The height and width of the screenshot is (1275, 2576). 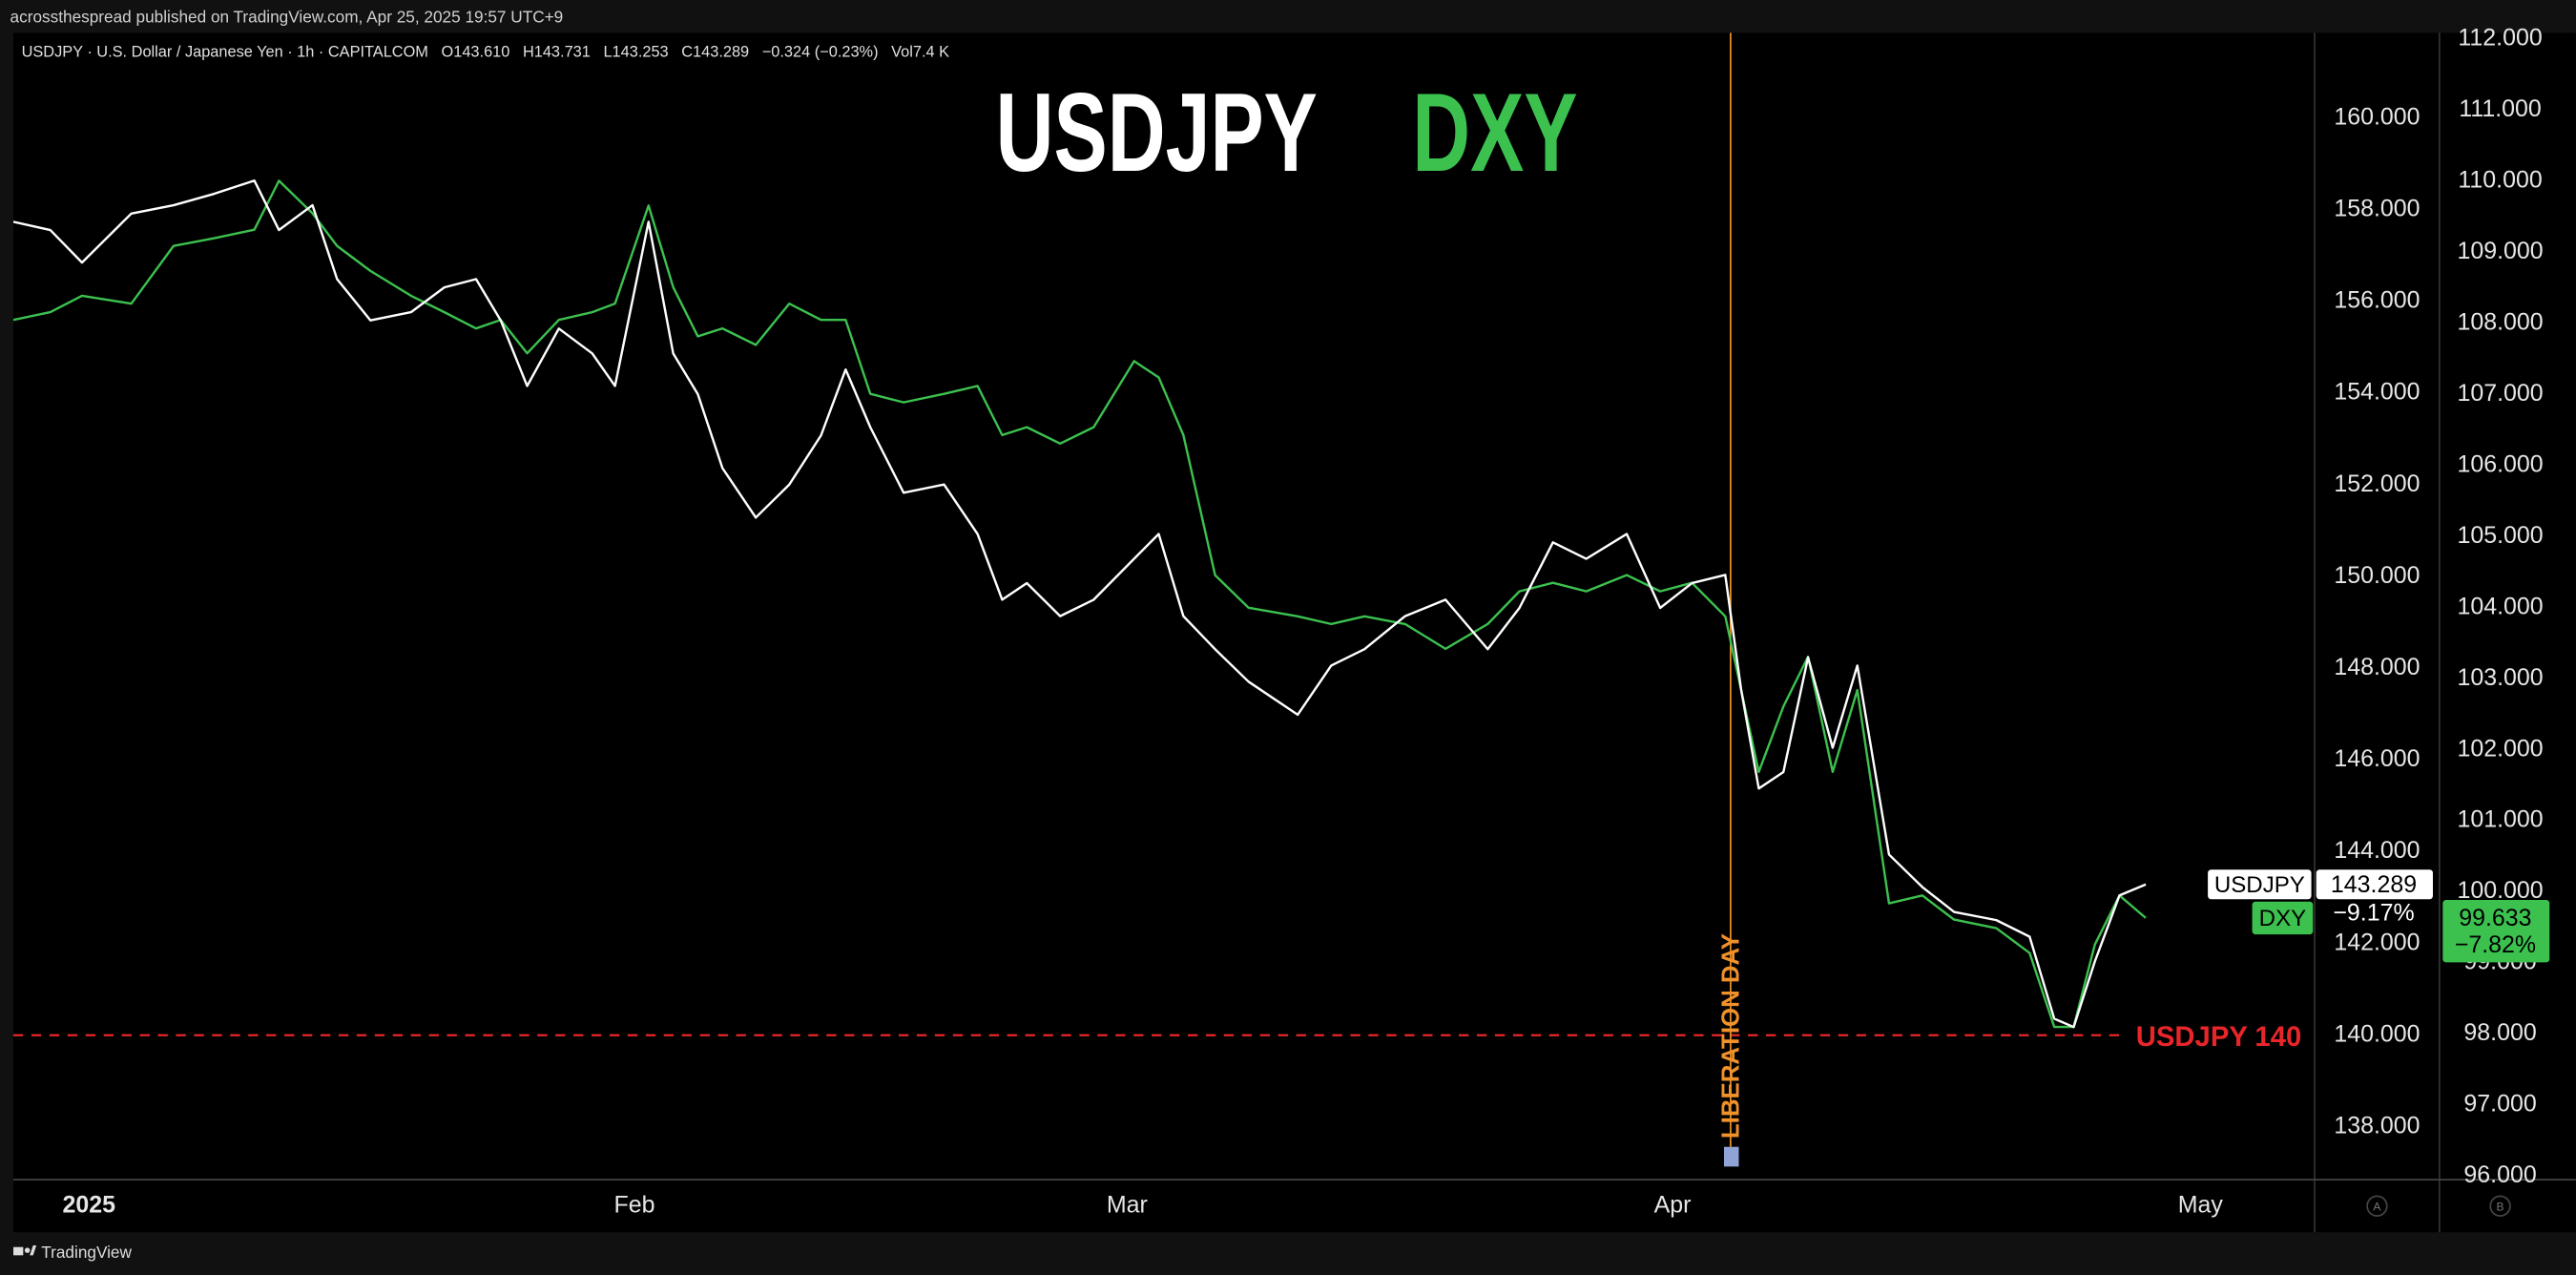 What do you see at coordinates (2377, 117) in the screenshot?
I see `y-tick-label: 160.000` at bounding box center [2377, 117].